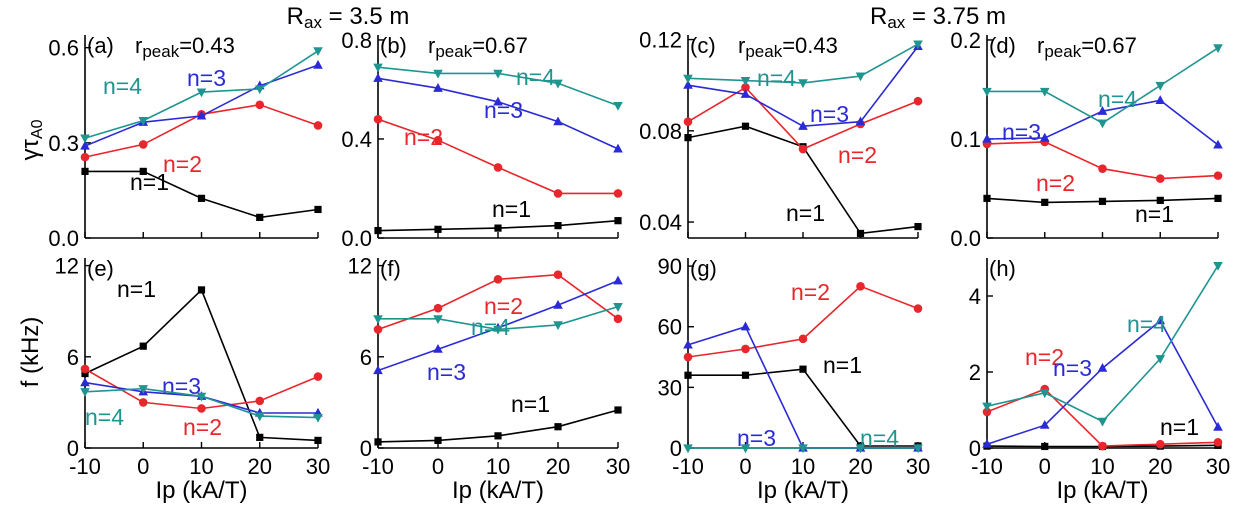 The width and height of the screenshot is (1250, 514). Describe the element at coordinates (965, 139) in the screenshot. I see `y-tick-label: 0.1` at that location.